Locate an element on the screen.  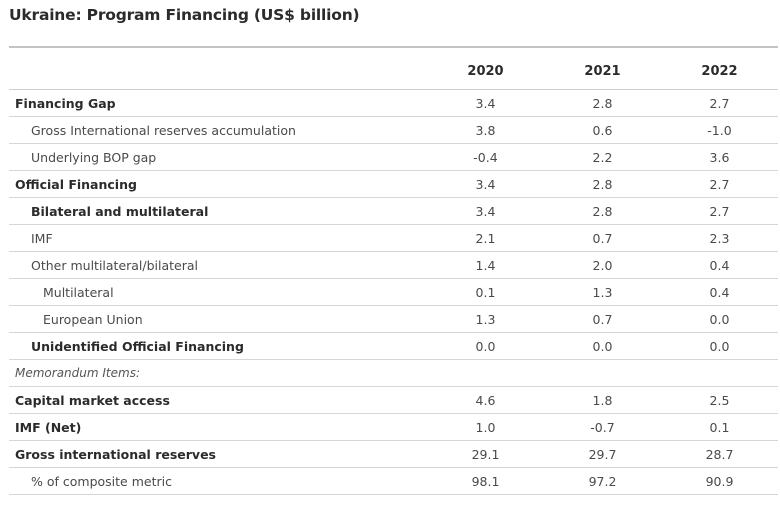
value-2022: 0.1 is located at coordinates (719, 427).